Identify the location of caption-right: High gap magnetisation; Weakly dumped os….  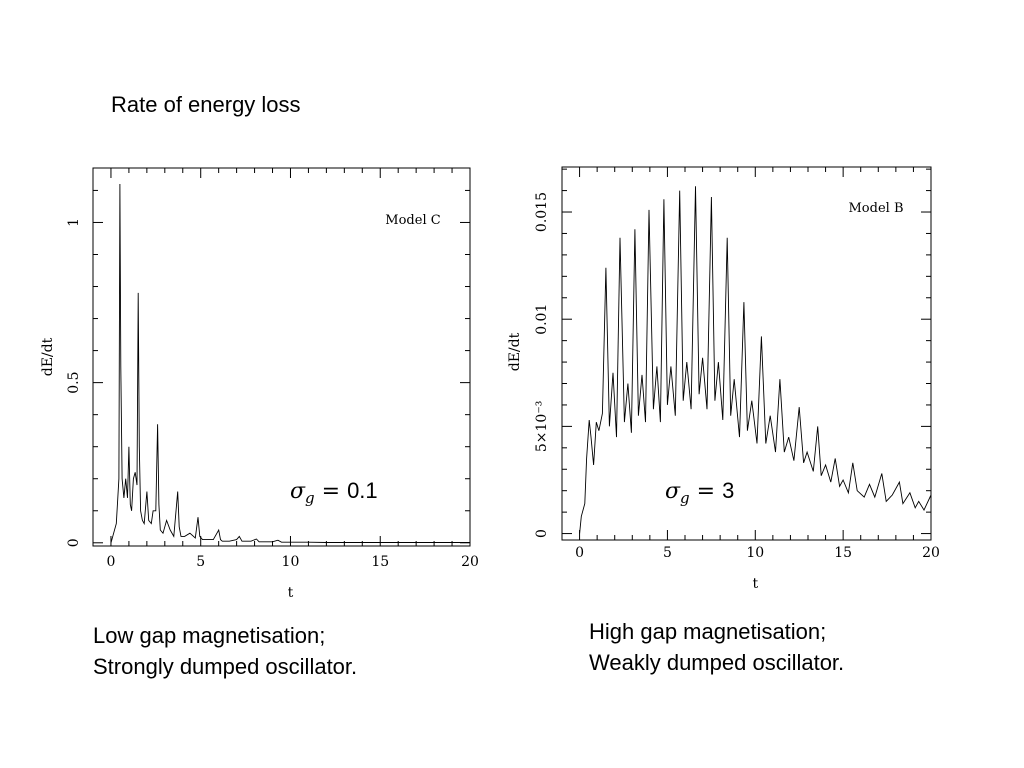
(716, 647).